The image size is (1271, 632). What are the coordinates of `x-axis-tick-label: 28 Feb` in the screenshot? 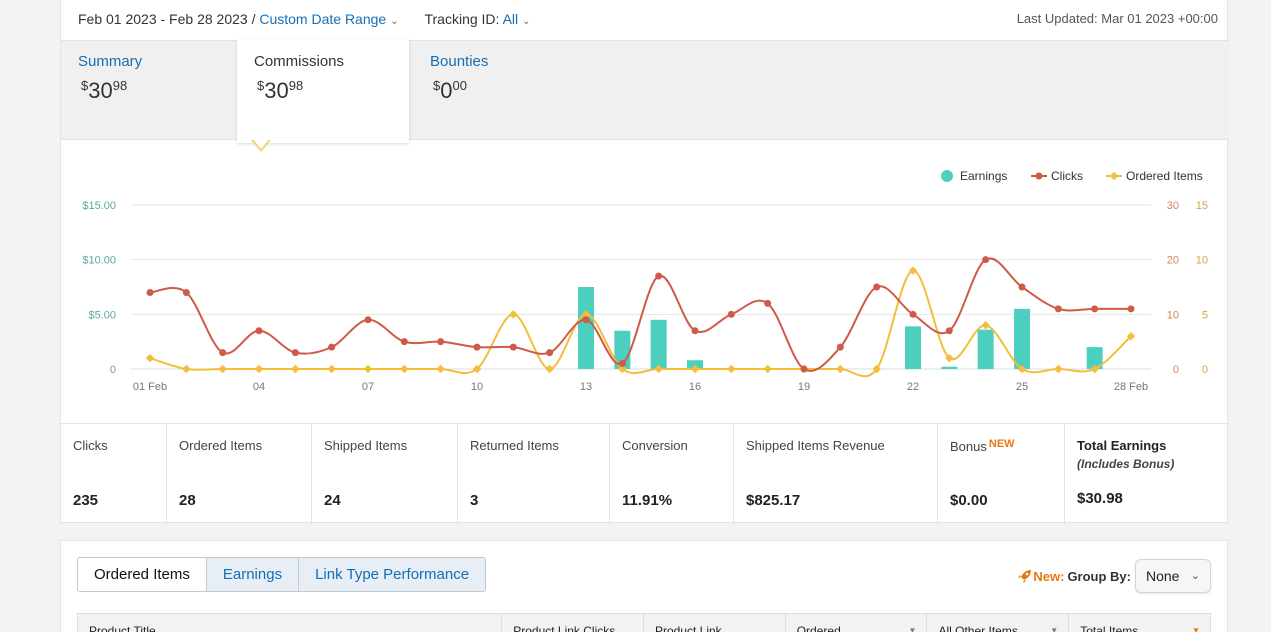 It's located at (1131, 387).